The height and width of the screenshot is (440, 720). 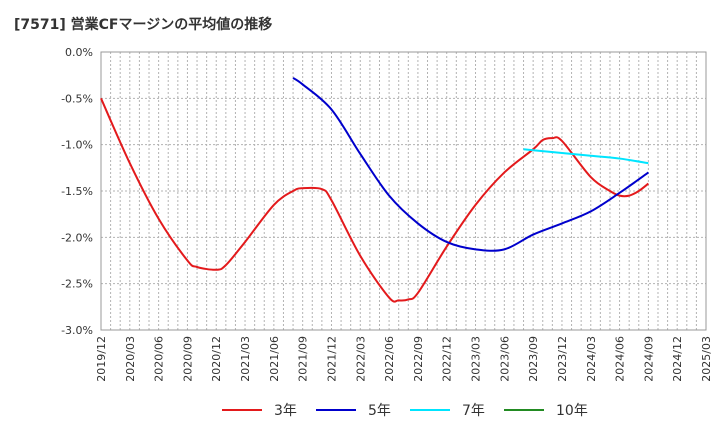 What do you see at coordinates (285, 411) in the screenshot?
I see `legend-label: 3年` at bounding box center [285, 411].